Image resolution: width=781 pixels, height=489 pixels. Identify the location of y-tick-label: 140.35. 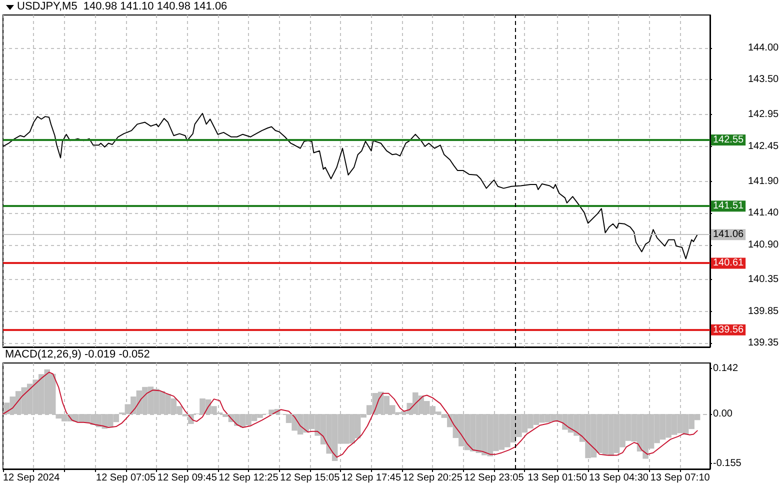
(764, 280).